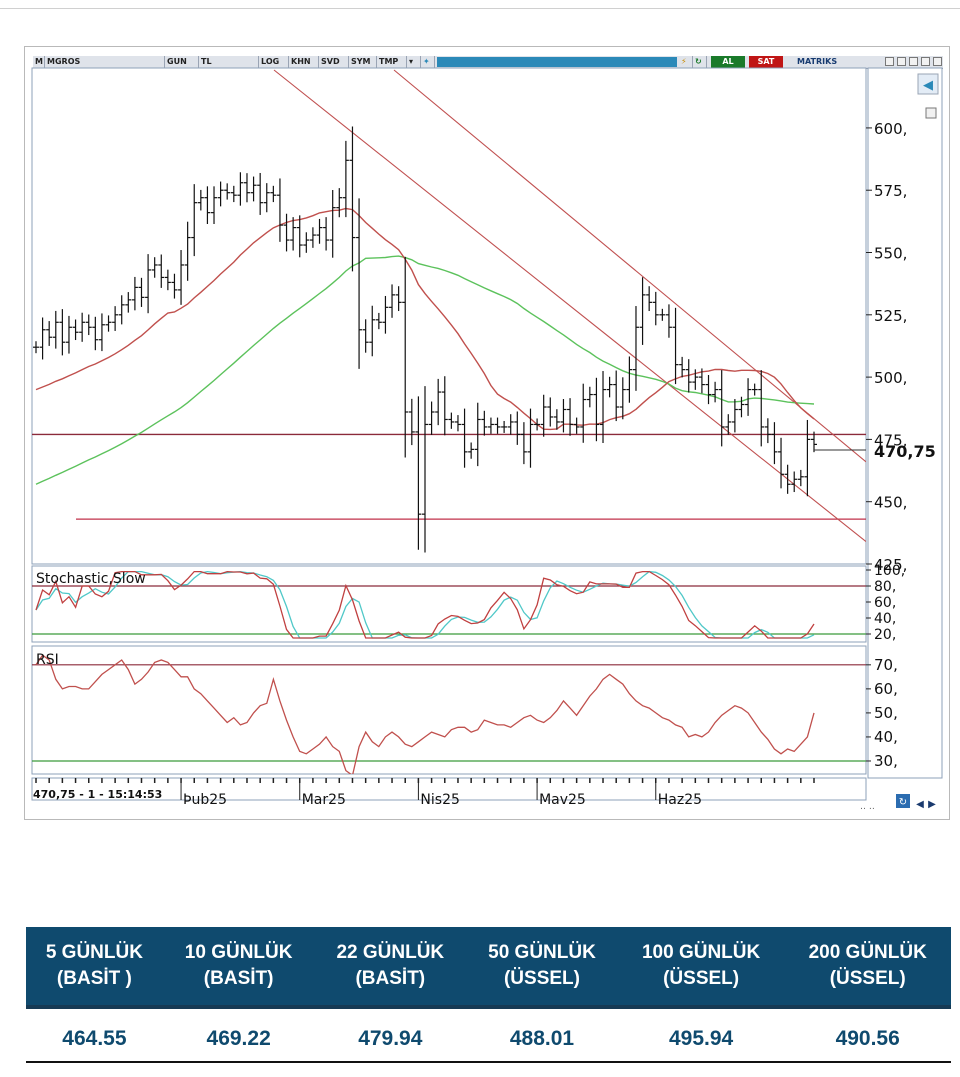  What do you see at coordinates (885, 587) in the screenshot?
I see `stoch-tick-label: 80,` at bounding box center [885, 587].